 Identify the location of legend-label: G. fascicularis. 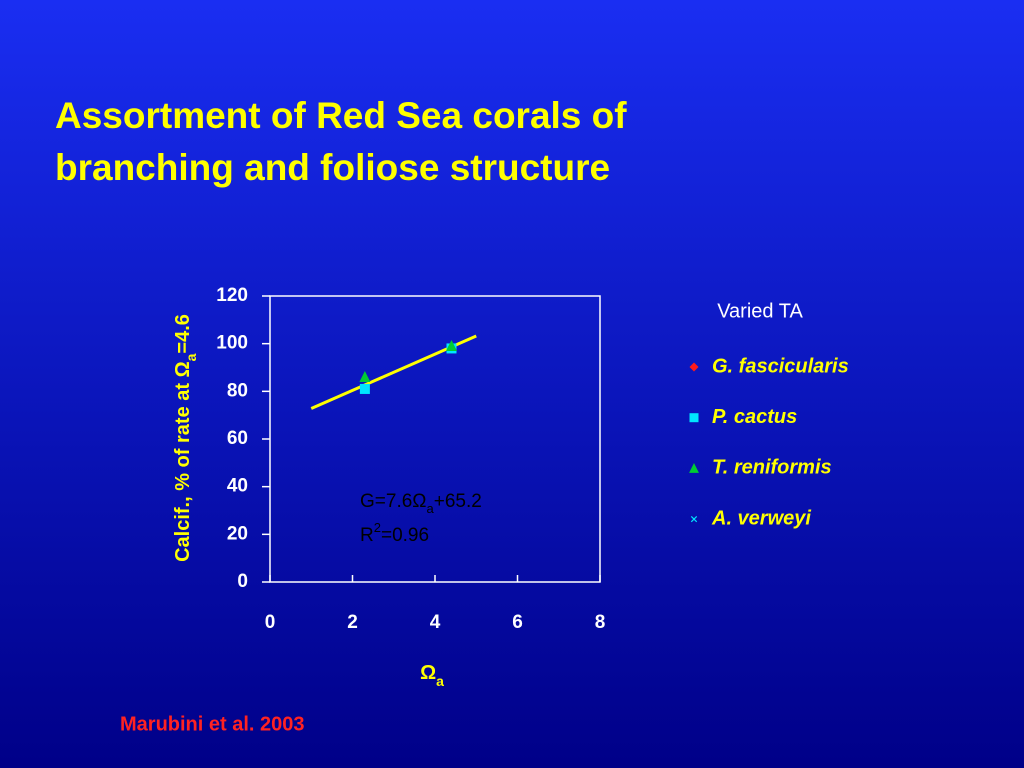
(780, 366).